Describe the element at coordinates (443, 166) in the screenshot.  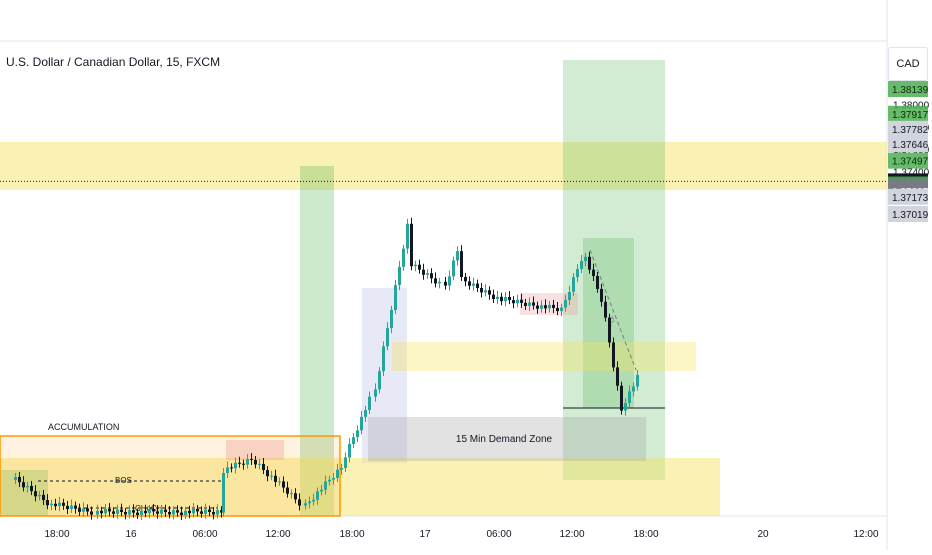
I see `supply-zone` at that location.